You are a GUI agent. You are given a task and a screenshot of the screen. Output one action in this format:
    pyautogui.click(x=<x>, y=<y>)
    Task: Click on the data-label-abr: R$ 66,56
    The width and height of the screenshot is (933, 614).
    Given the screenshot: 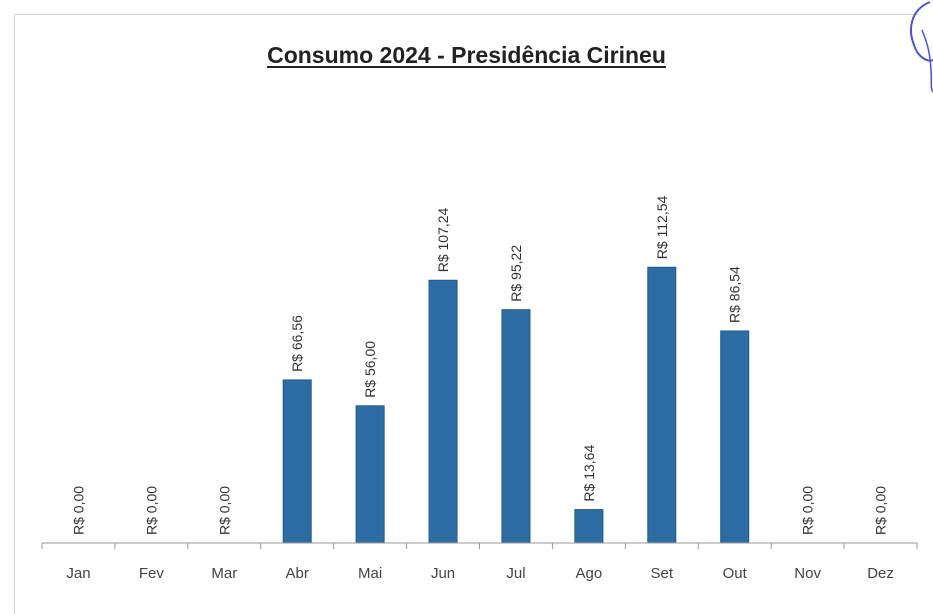 What is the action you would take?
    pyautogui.click(x=297, y=343)
    